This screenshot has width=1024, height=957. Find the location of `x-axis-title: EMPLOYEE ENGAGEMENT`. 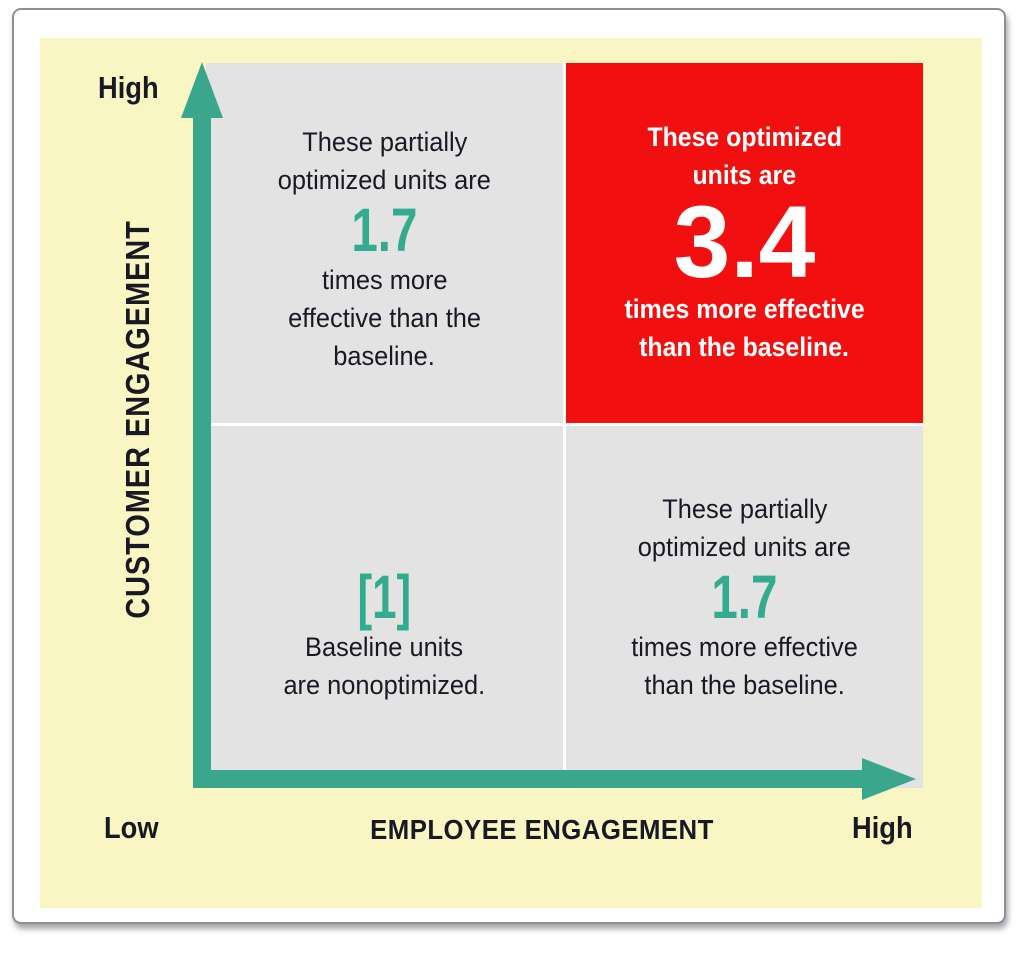

x-axis-title: EMPLOYEE ENGAGEMENT is located at coordinates (542, 829).